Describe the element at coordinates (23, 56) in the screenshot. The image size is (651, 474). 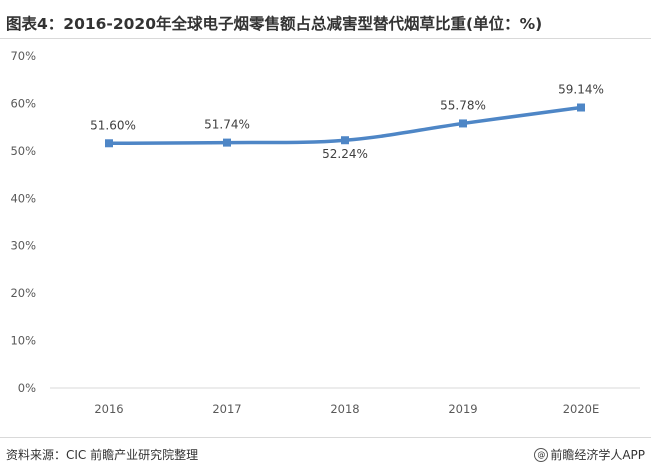
I see `y-tick-label: 70%` at that location.